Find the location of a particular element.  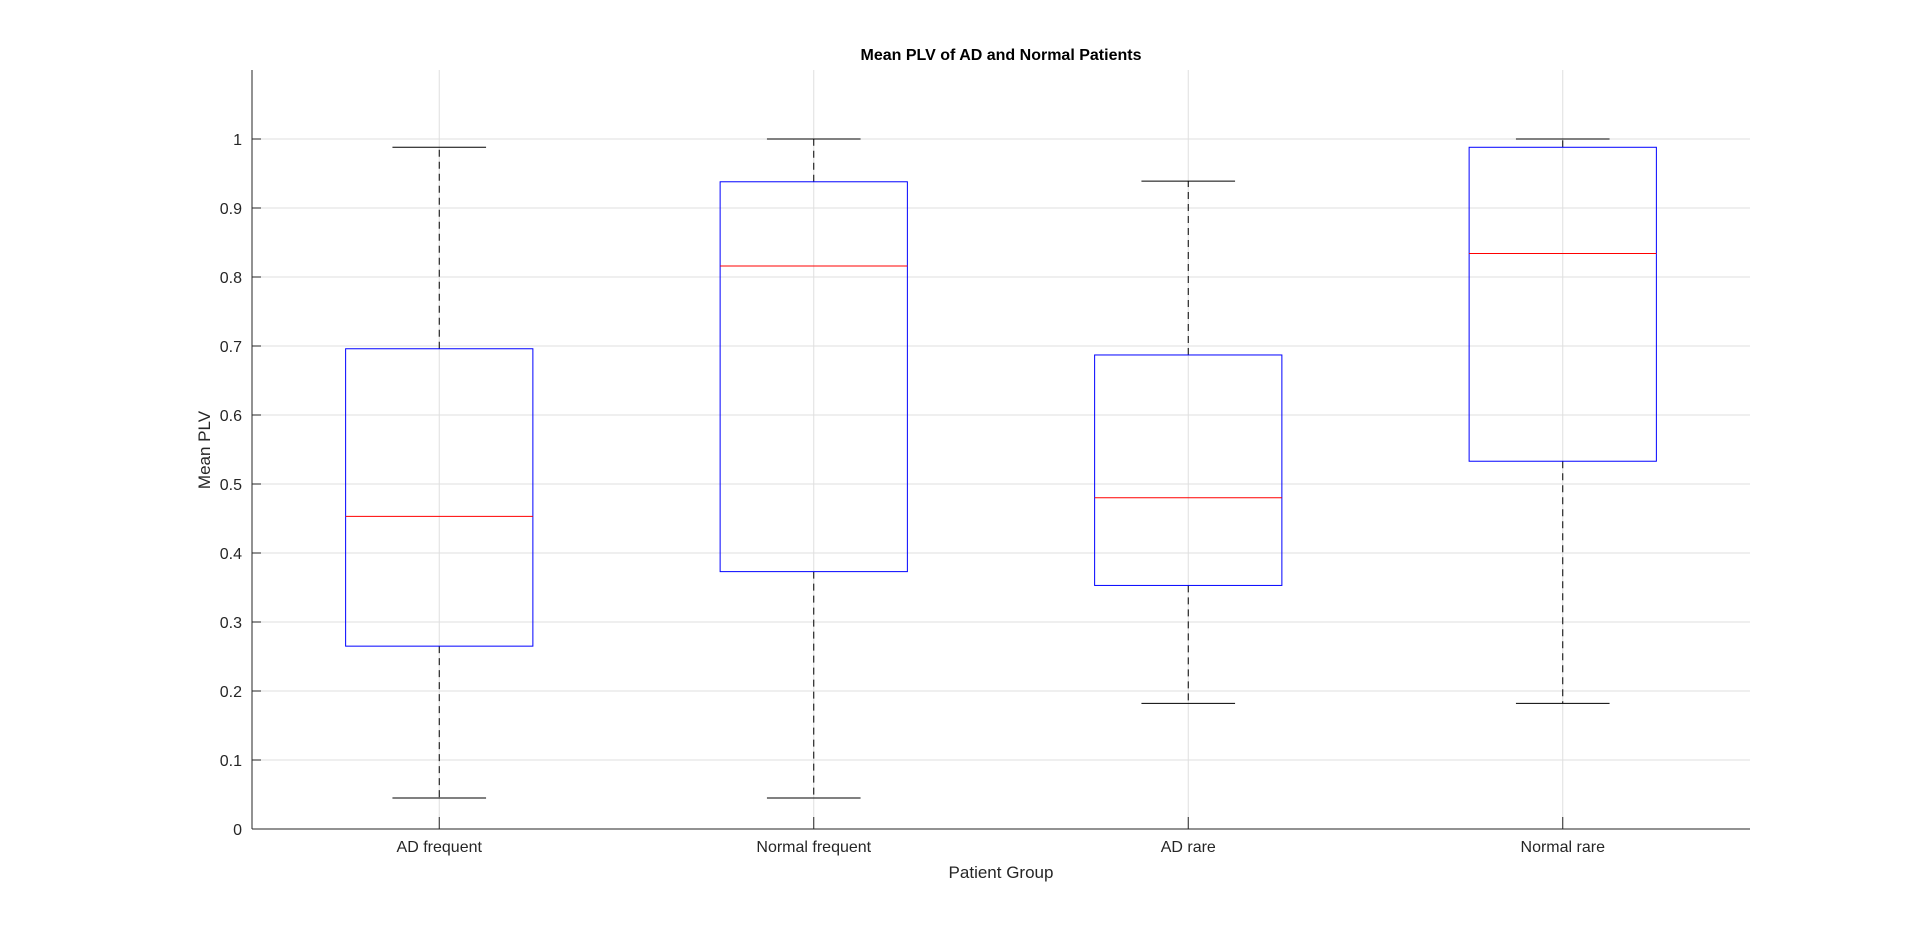

x-tick-label: Normal rare is located at coordinates (1563, 847).